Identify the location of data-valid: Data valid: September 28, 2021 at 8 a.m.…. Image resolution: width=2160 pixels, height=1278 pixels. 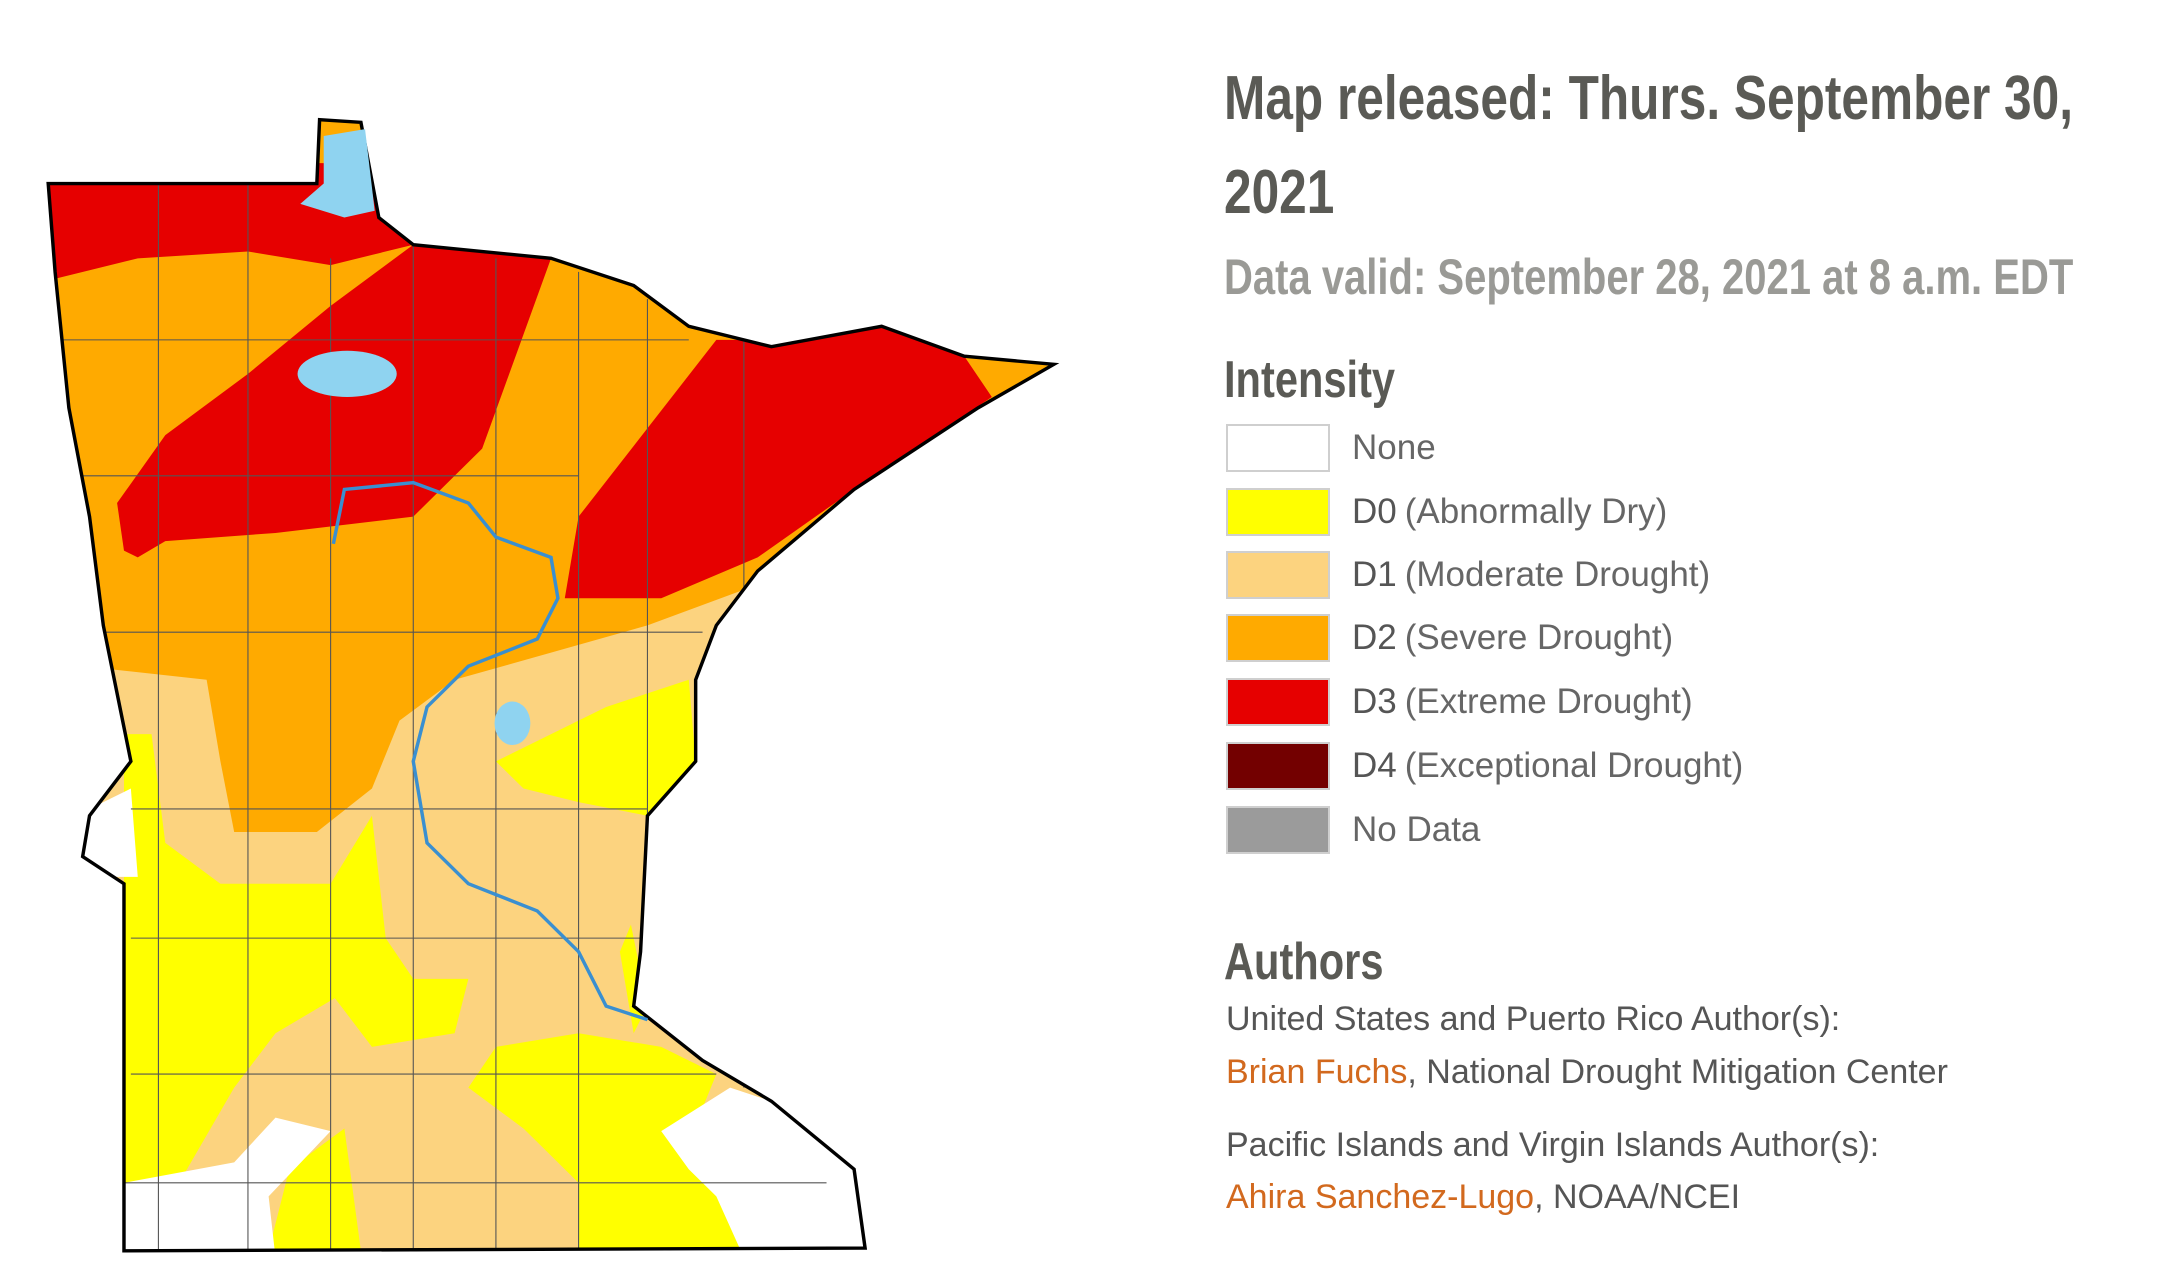
(1649, 277).